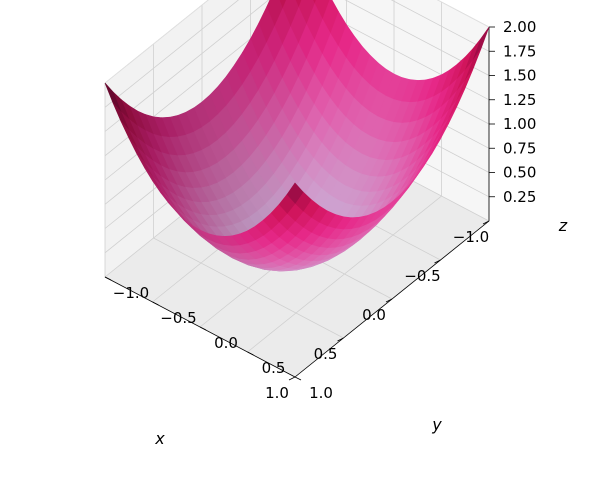  What do you see at coordinates (436, 424) in the screenshot?
I see `y-axis-label: y` at bounding box center [436, 424].